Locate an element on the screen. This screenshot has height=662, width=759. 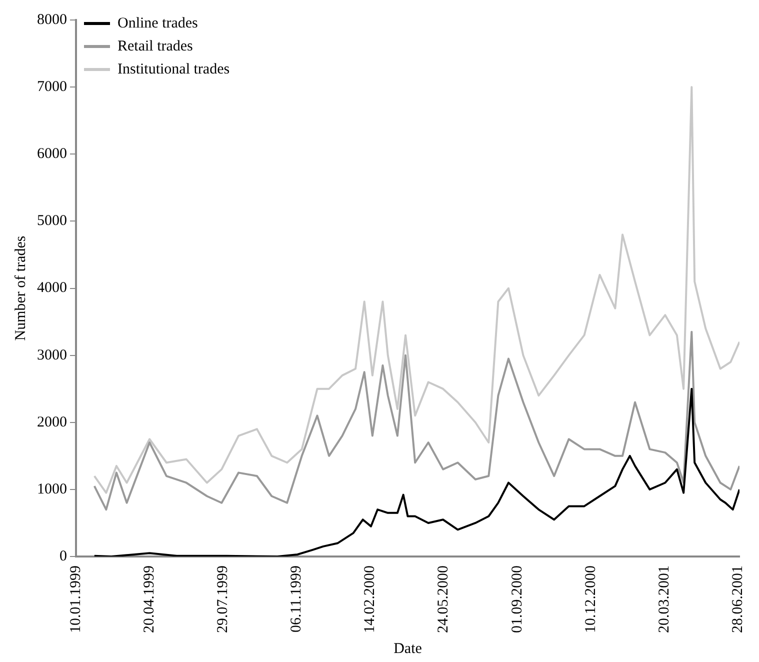
y-axis-title: Number of trades is located at coordinates (20, 288).